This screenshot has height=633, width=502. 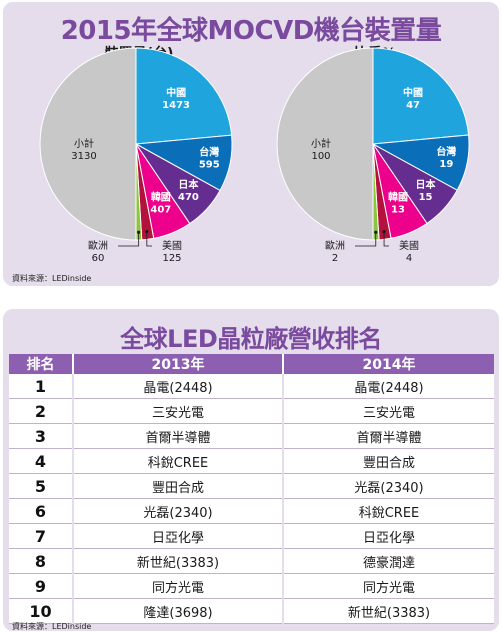 I want to click on rank-cell: 2, so click(x=41, y=411).